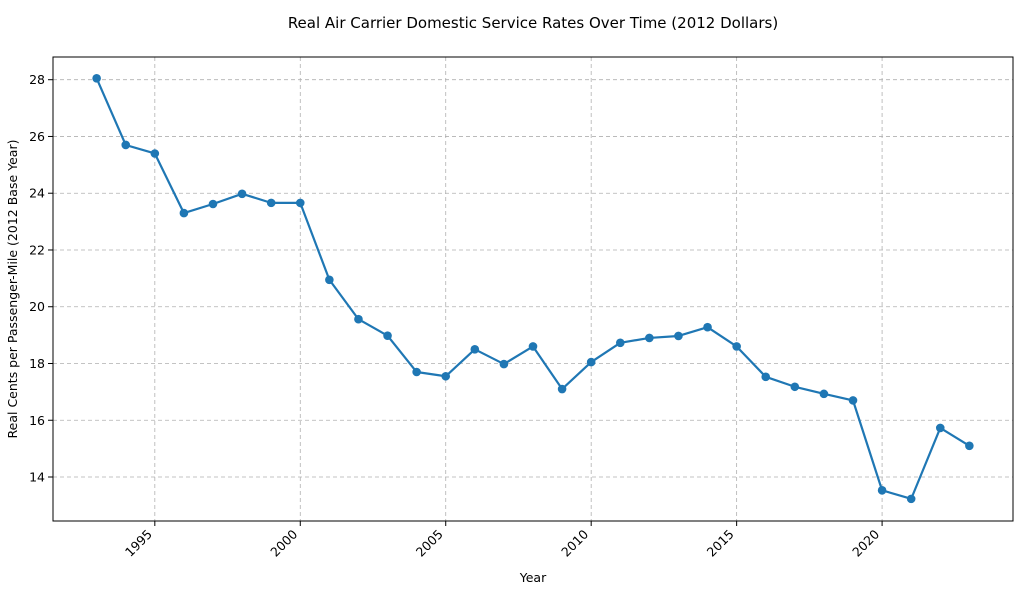 This screenshot has height=600, width=1025. I want to click on y-tick-label: 20, so click(37, 306).